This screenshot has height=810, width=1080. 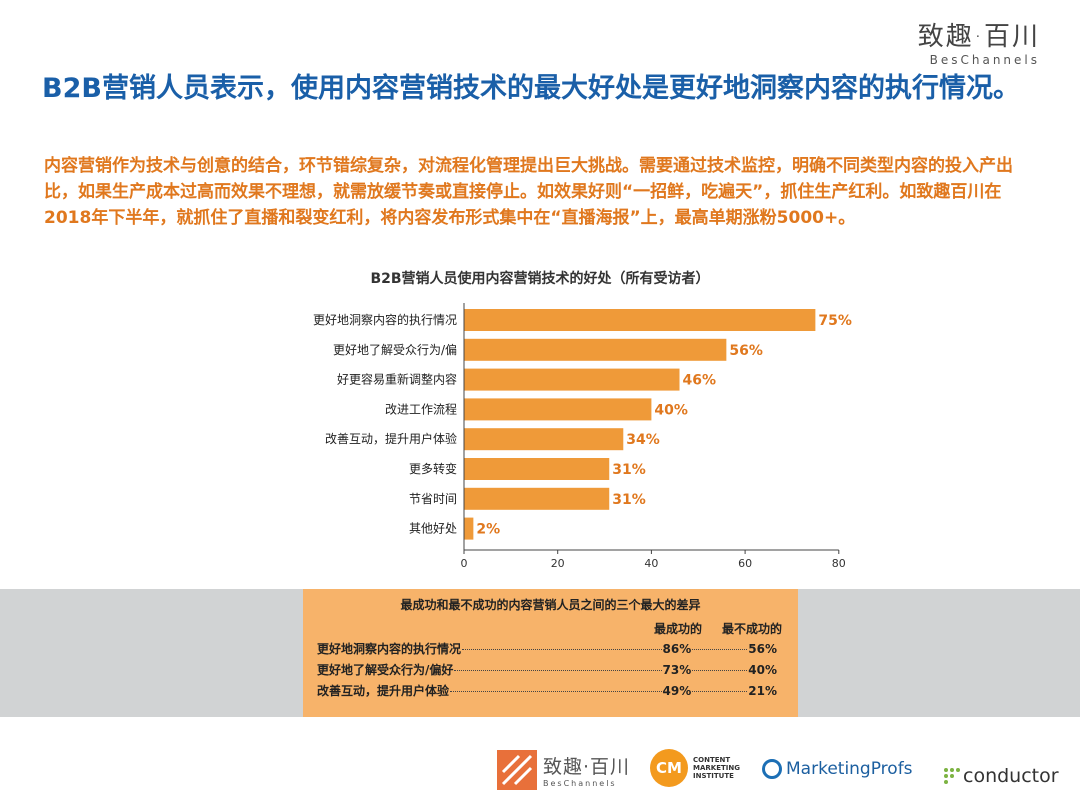 What do you see at coordinates (839, 563) in the screenshot?
I see `x-tick-label: 80` at bounding box center [839, 563].